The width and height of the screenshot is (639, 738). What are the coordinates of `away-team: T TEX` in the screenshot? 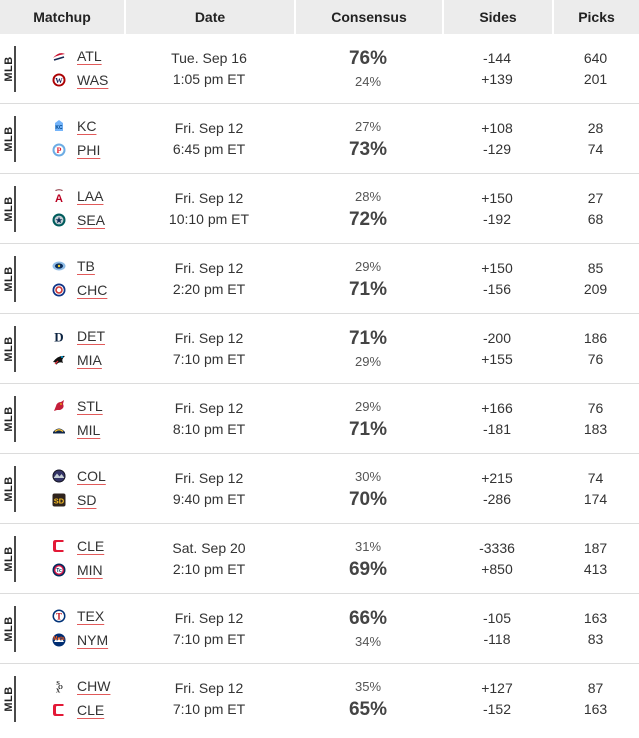 It's located at (78, 616).